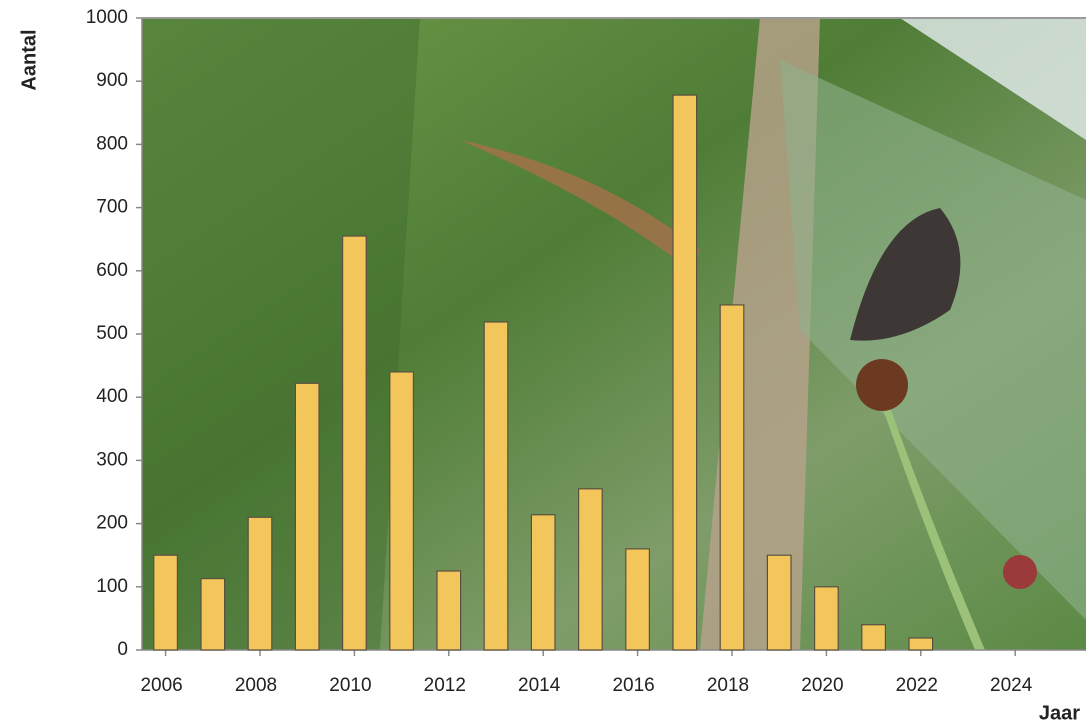 This screenshot has height=728, width=1086. Describe the element at coordinates (539, 685) in the screenshot. I see `x-tick-label: 2014` at that location.